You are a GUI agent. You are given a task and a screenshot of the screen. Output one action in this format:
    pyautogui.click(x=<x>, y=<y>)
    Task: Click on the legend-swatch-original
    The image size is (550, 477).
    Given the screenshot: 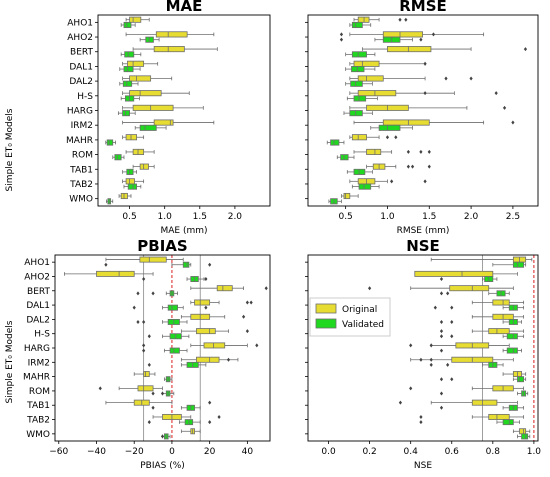 What is the action you would take?
    pyautogui.click(x=326, y=308)
    